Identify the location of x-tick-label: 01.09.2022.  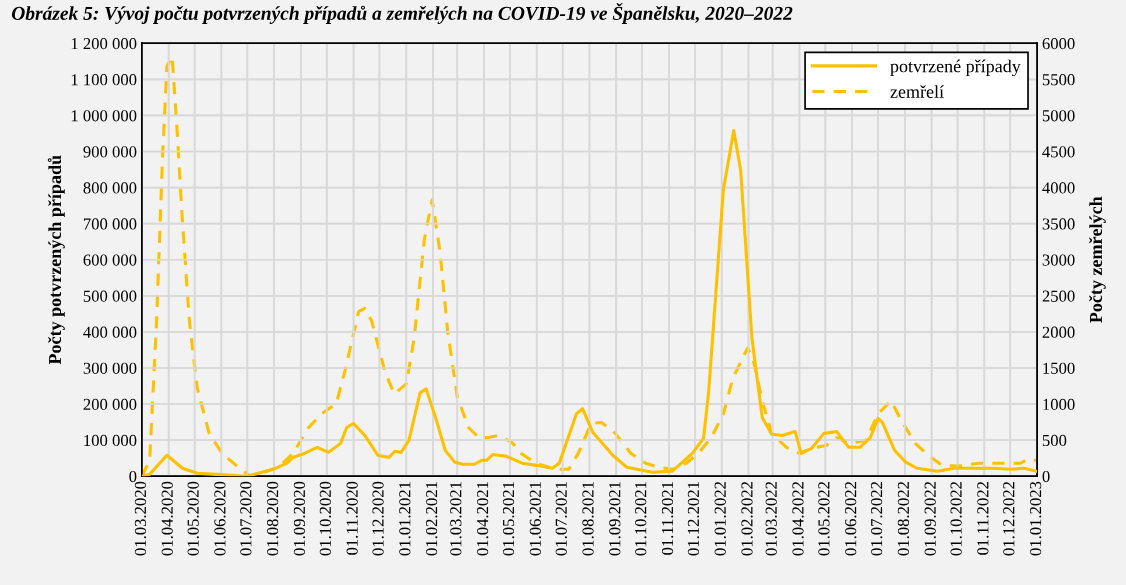
(930, 518).